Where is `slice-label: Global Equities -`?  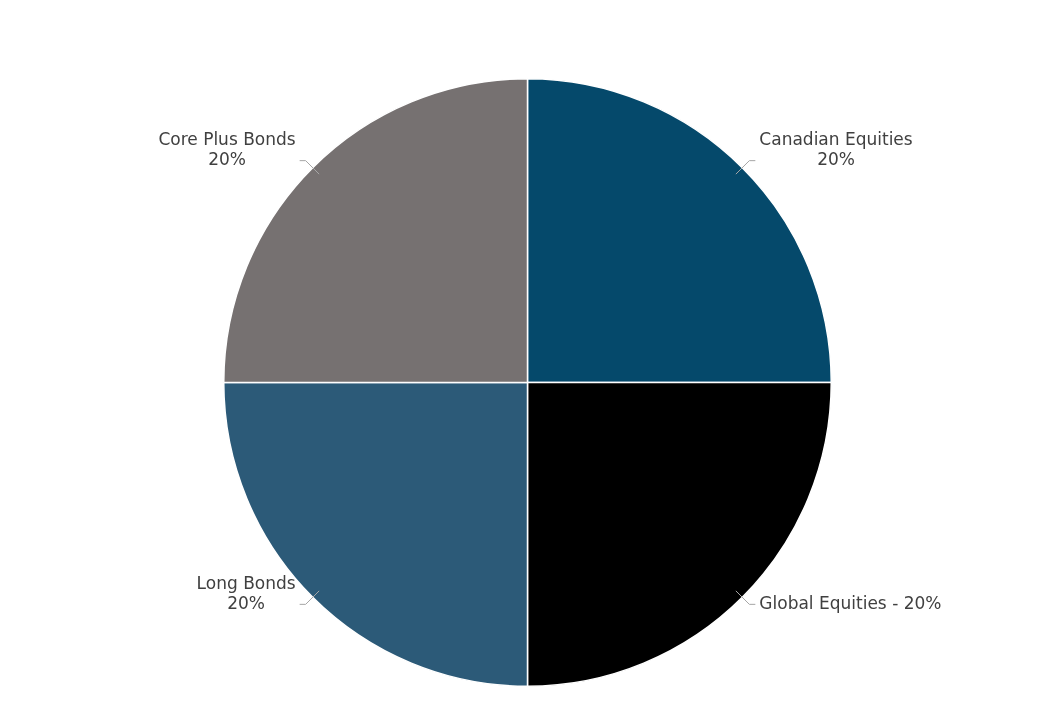 slice-label: Global Equities - is located at coordinates (829, 602).